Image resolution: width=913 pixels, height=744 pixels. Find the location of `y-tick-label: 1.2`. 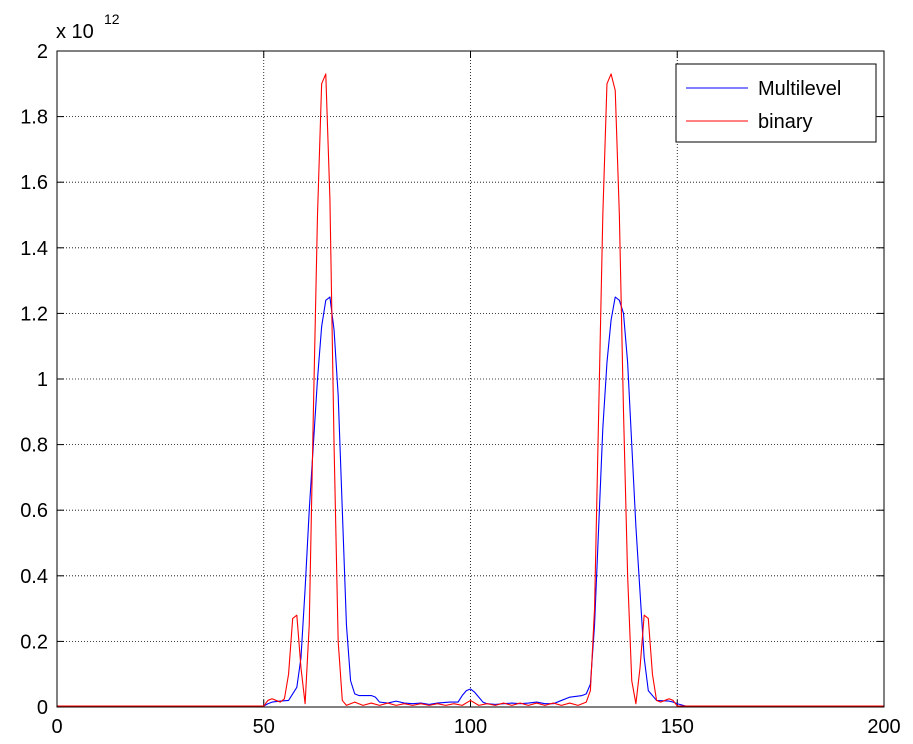

y-tick-label: 1.2 is located at coordinates (34, 314).